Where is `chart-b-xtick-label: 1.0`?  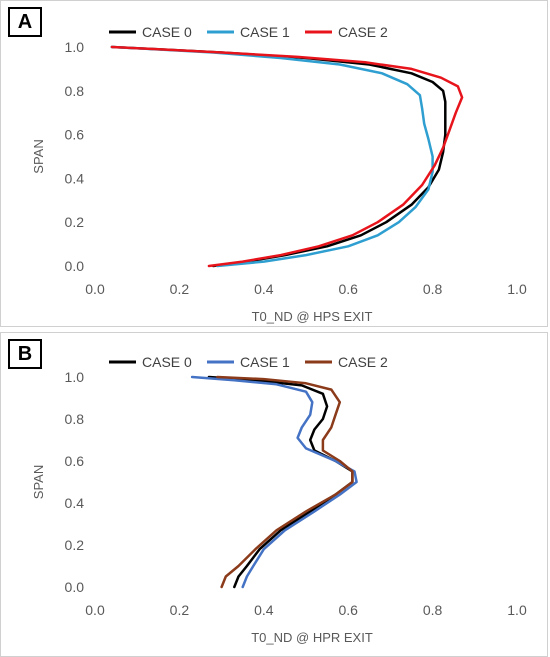
chart-b-xtick-label: 1.0 is located at coordinates (517, 610).